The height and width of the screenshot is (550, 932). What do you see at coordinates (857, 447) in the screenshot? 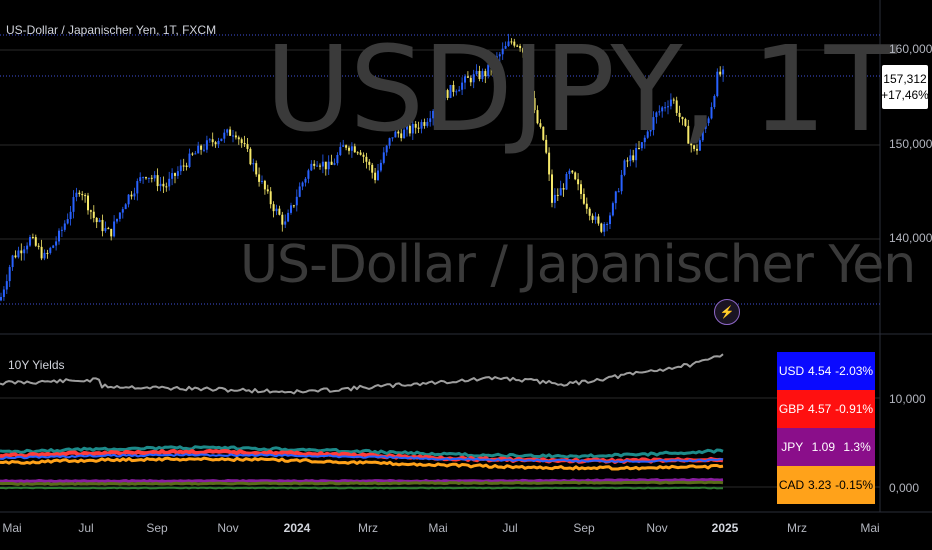
I see `yield-change: 1.3%` at bounding box center [857, 447].